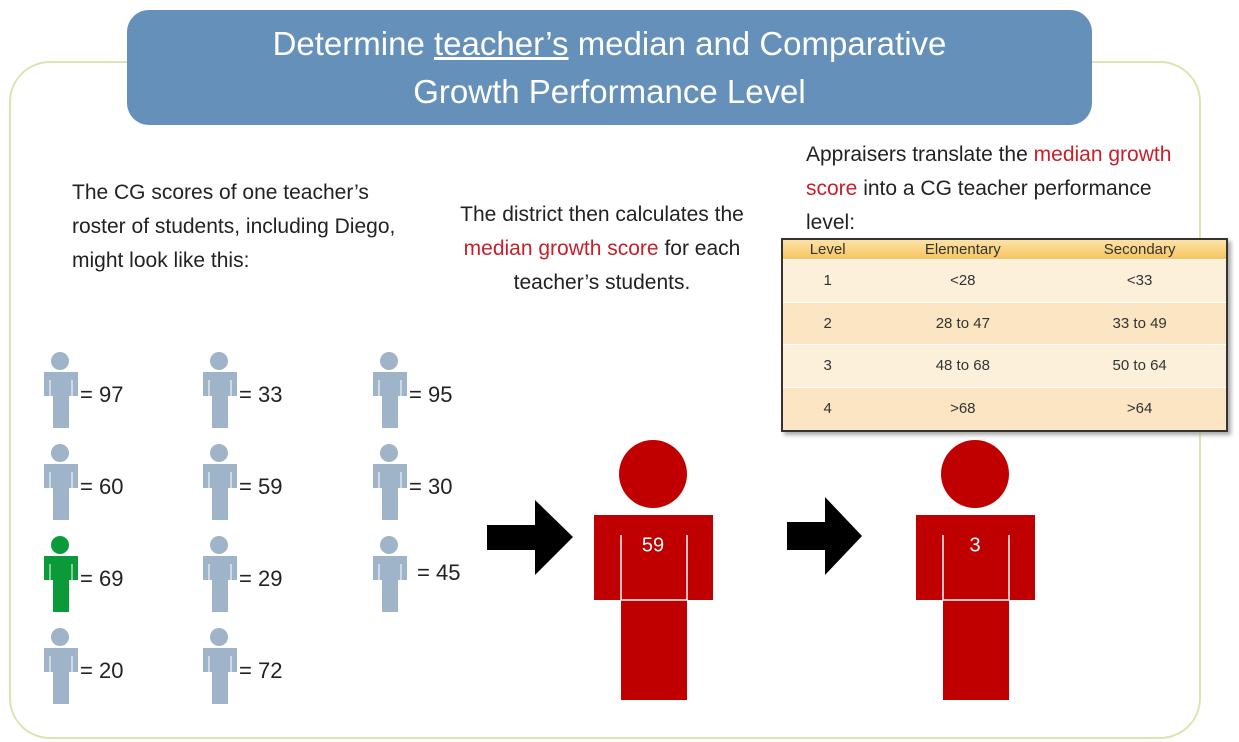 The width and height of the screenshot is (1239, 742). What do you see at coordinates (827, 409) in the screenshot?
I see `cell: 4` at bounding box center [827, 409].